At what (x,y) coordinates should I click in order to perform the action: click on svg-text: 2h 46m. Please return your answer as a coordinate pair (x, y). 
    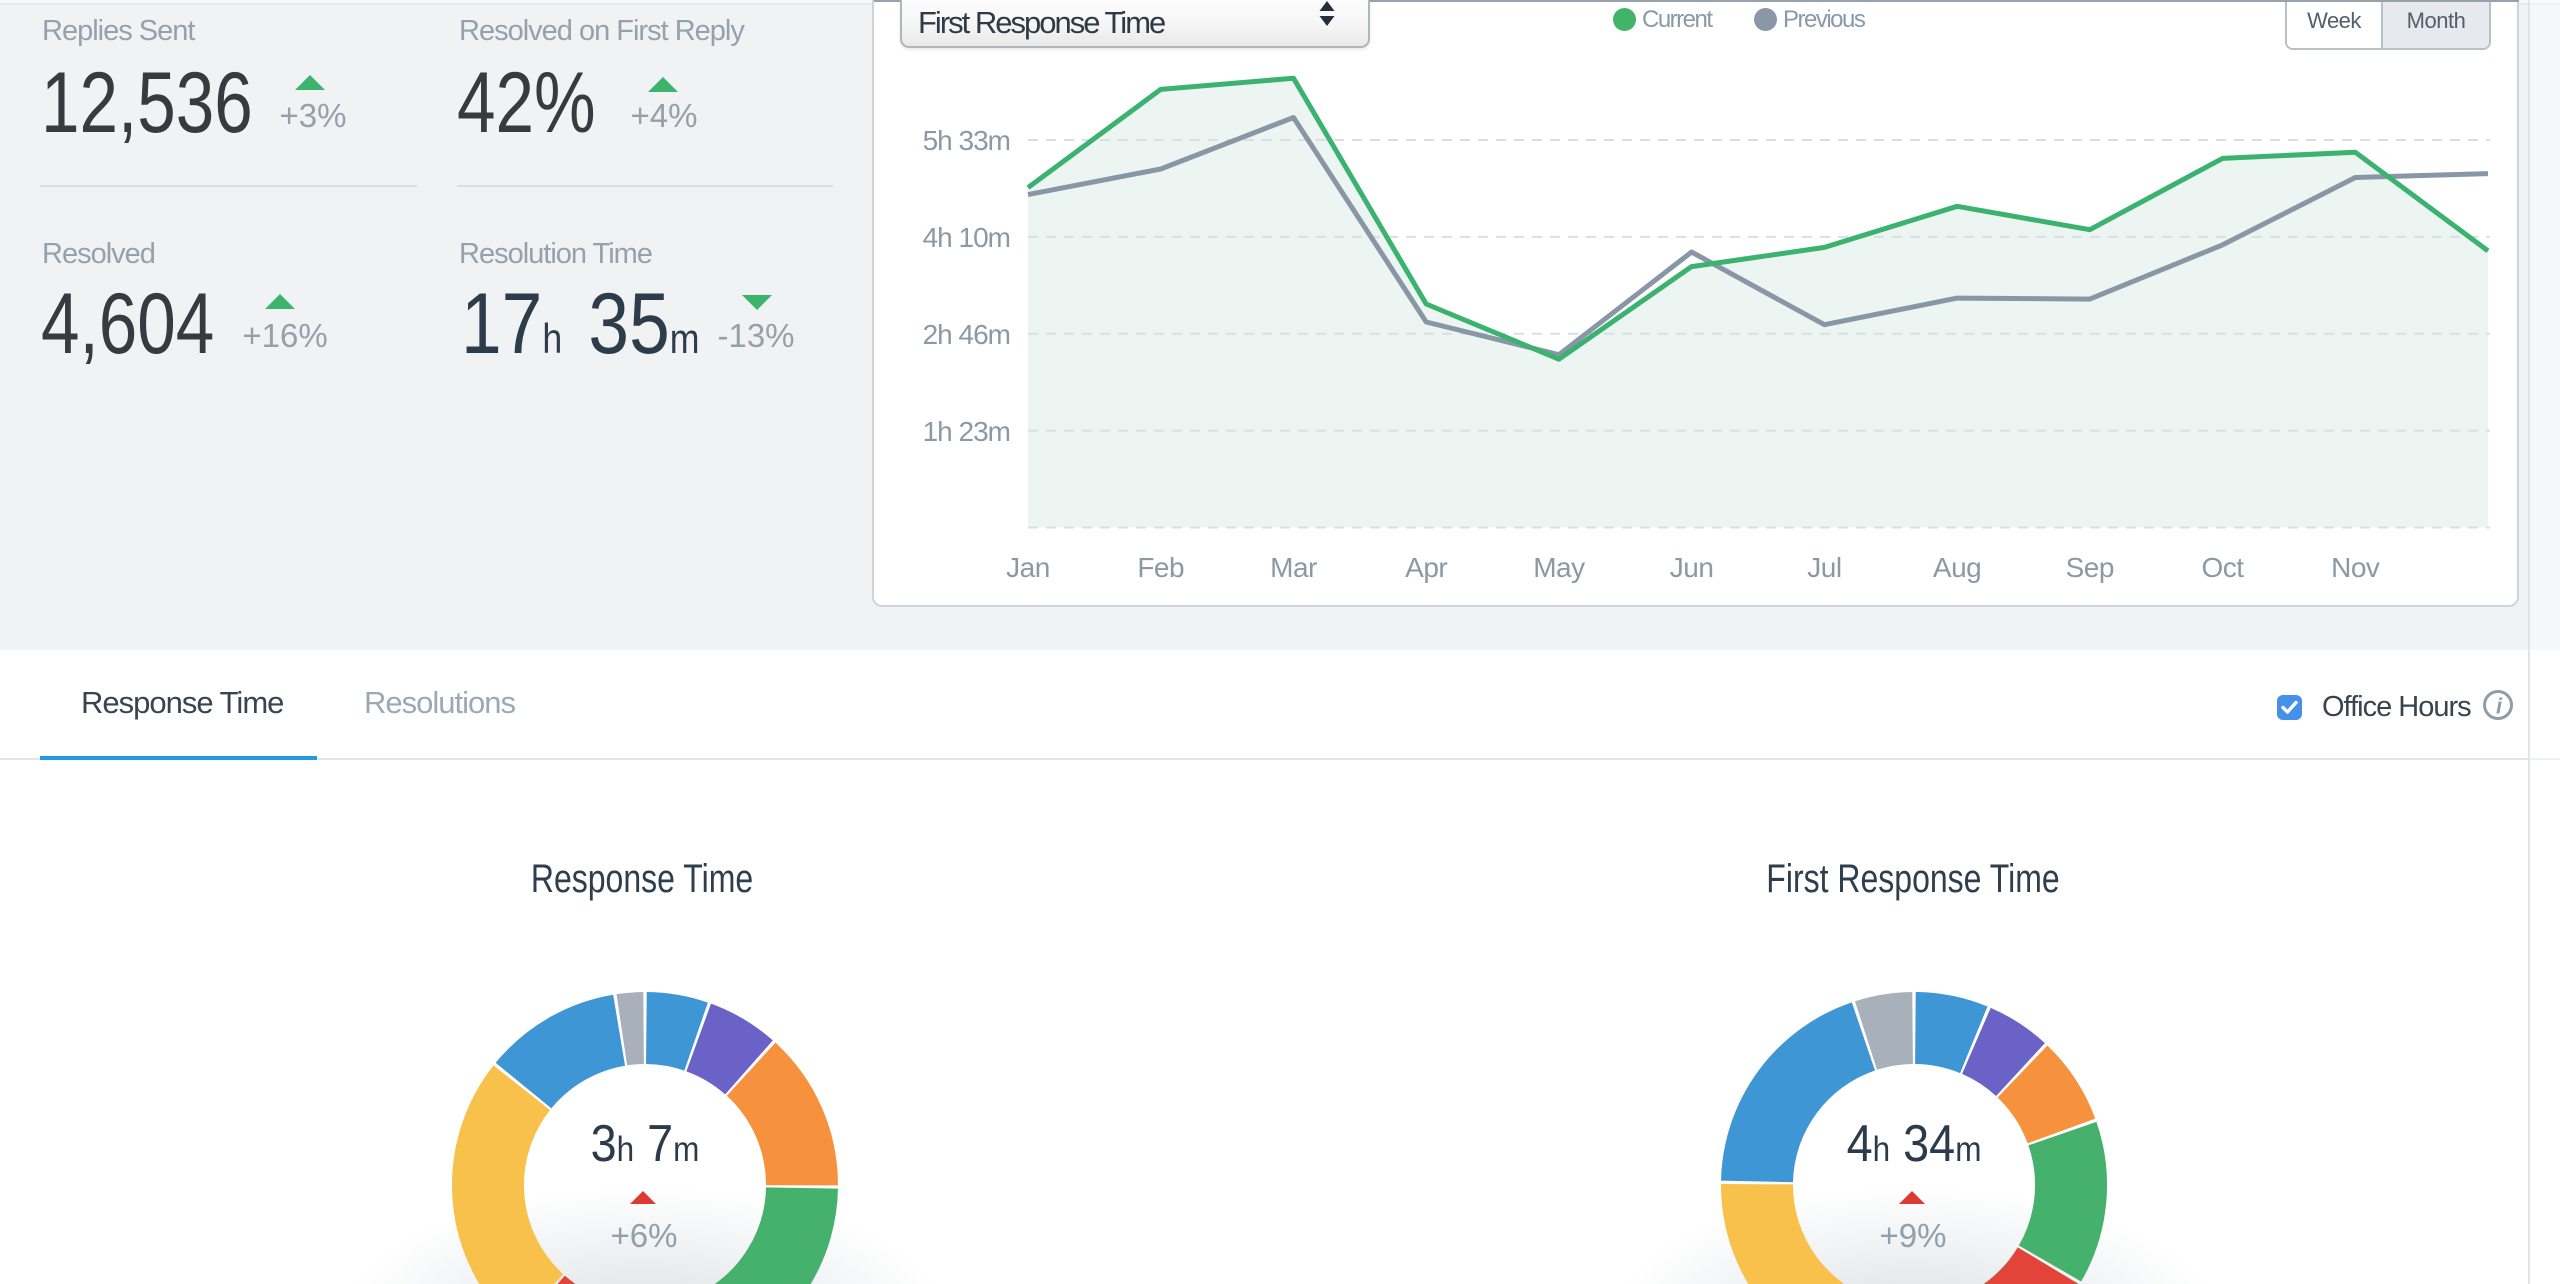
    Looking at the image, I should click on (966, 334).